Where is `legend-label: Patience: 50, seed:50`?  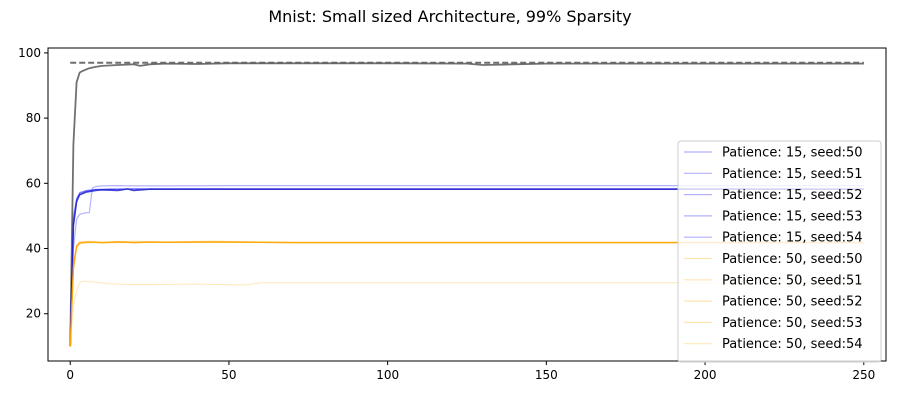
legend-label: Patience: 50, seed:50 is located at coordinates (792, 259).